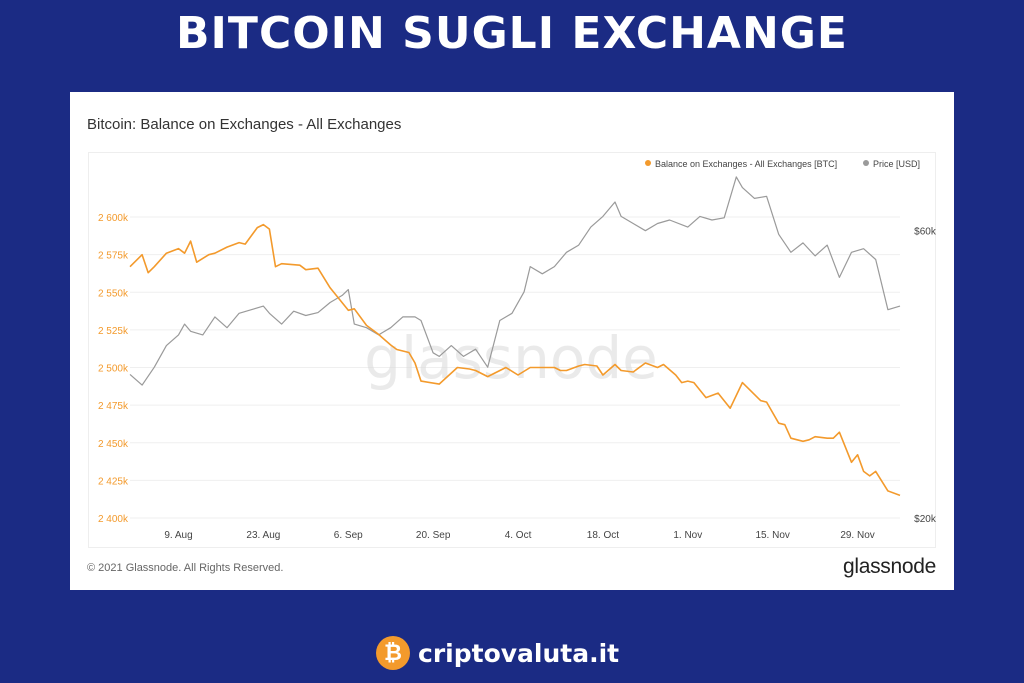 The height and width of the screenshot is (683, 1024). Describe the element at coordinates (263, 535) in the screenshot. I see `x-tick-label: 23. Aug` at that location.